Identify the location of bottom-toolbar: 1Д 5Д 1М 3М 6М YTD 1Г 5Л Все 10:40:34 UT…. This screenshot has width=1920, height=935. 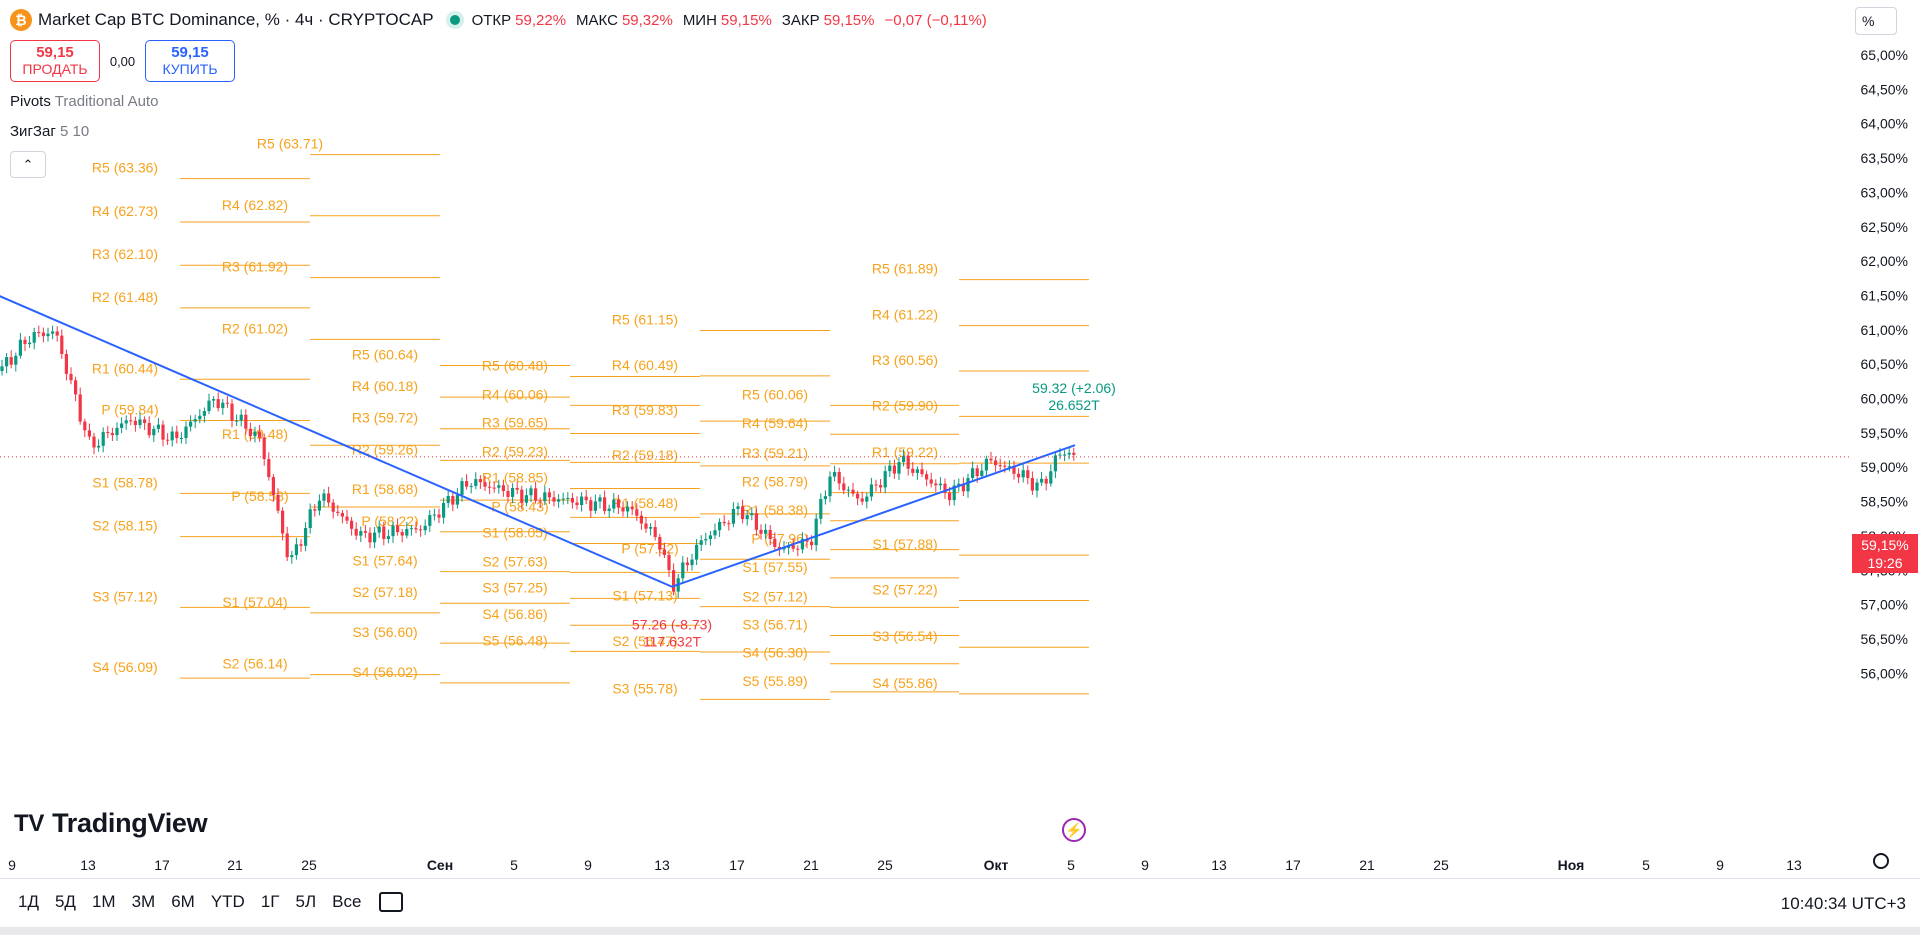
(960, 906).